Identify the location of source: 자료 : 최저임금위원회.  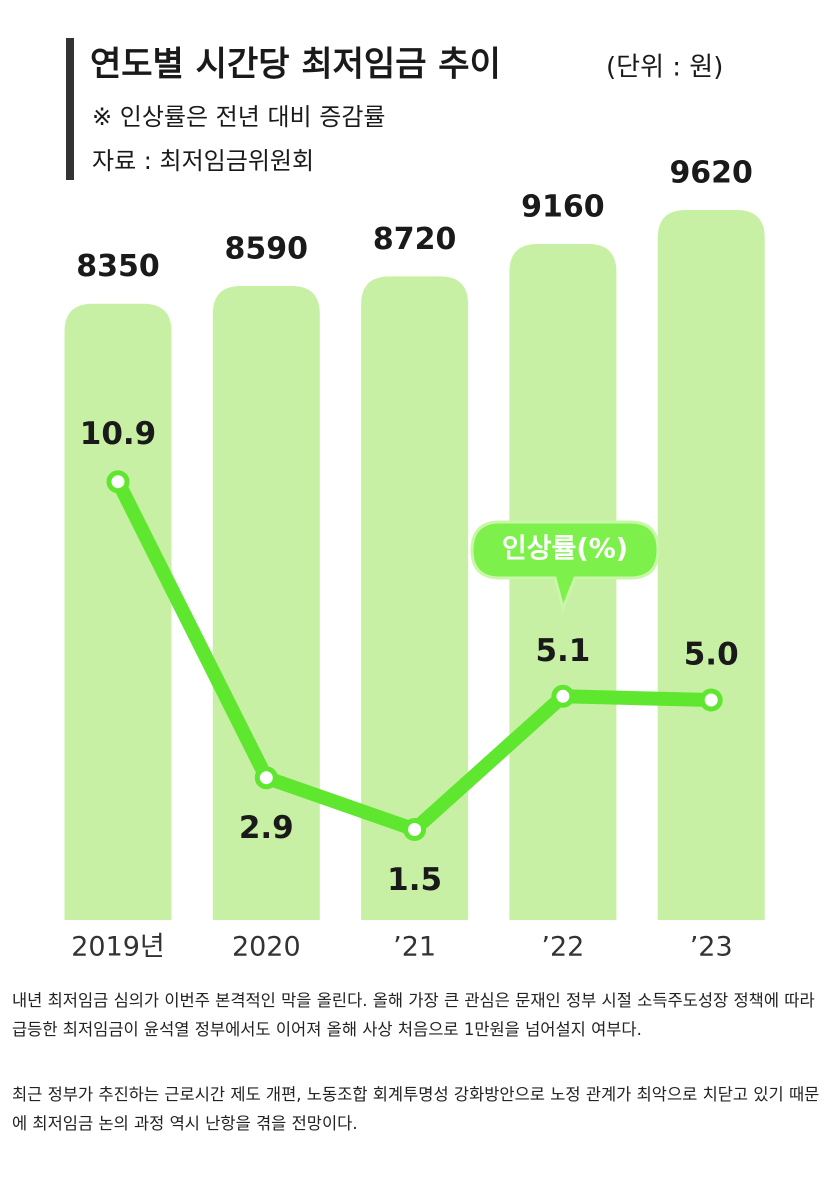
(203, 161).